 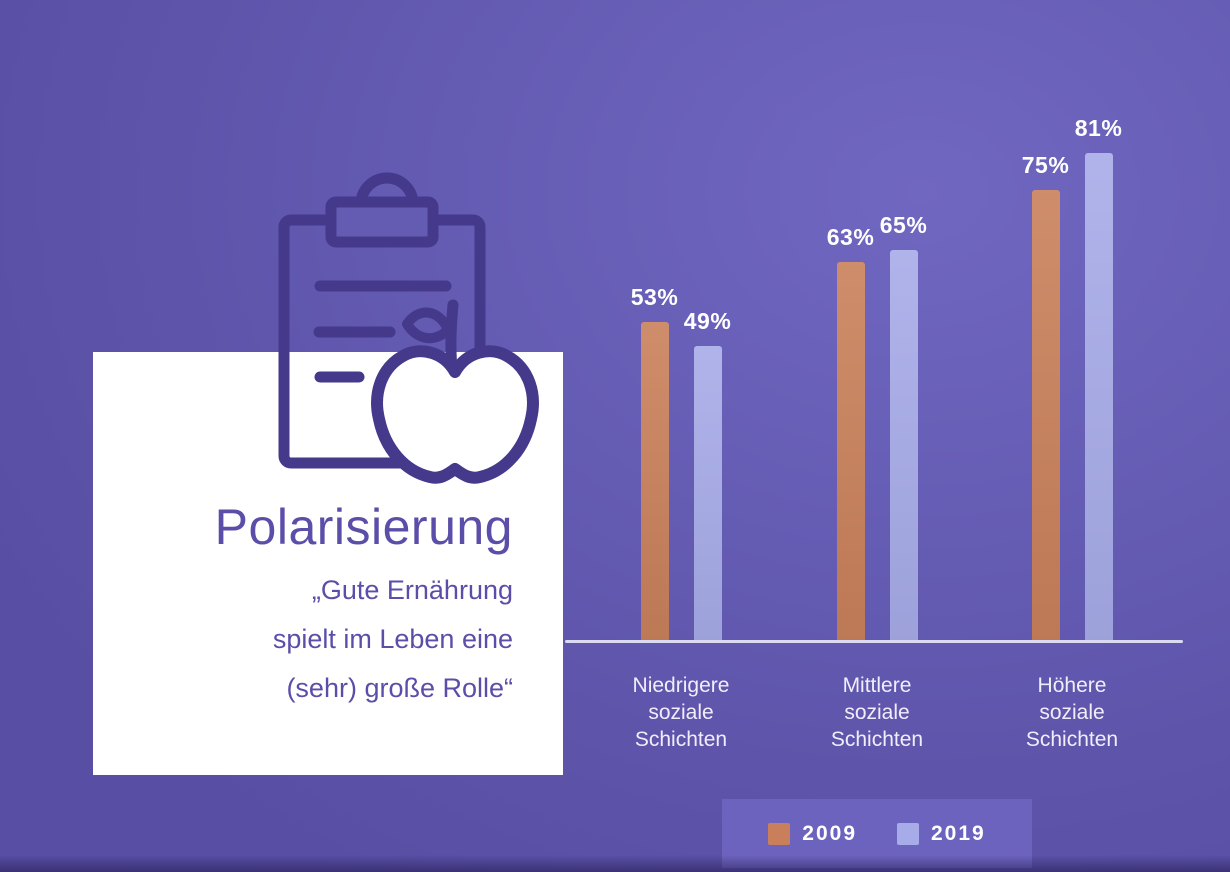 I want to click on chart-legend: 2009 2019, so click(x=877, y=833).